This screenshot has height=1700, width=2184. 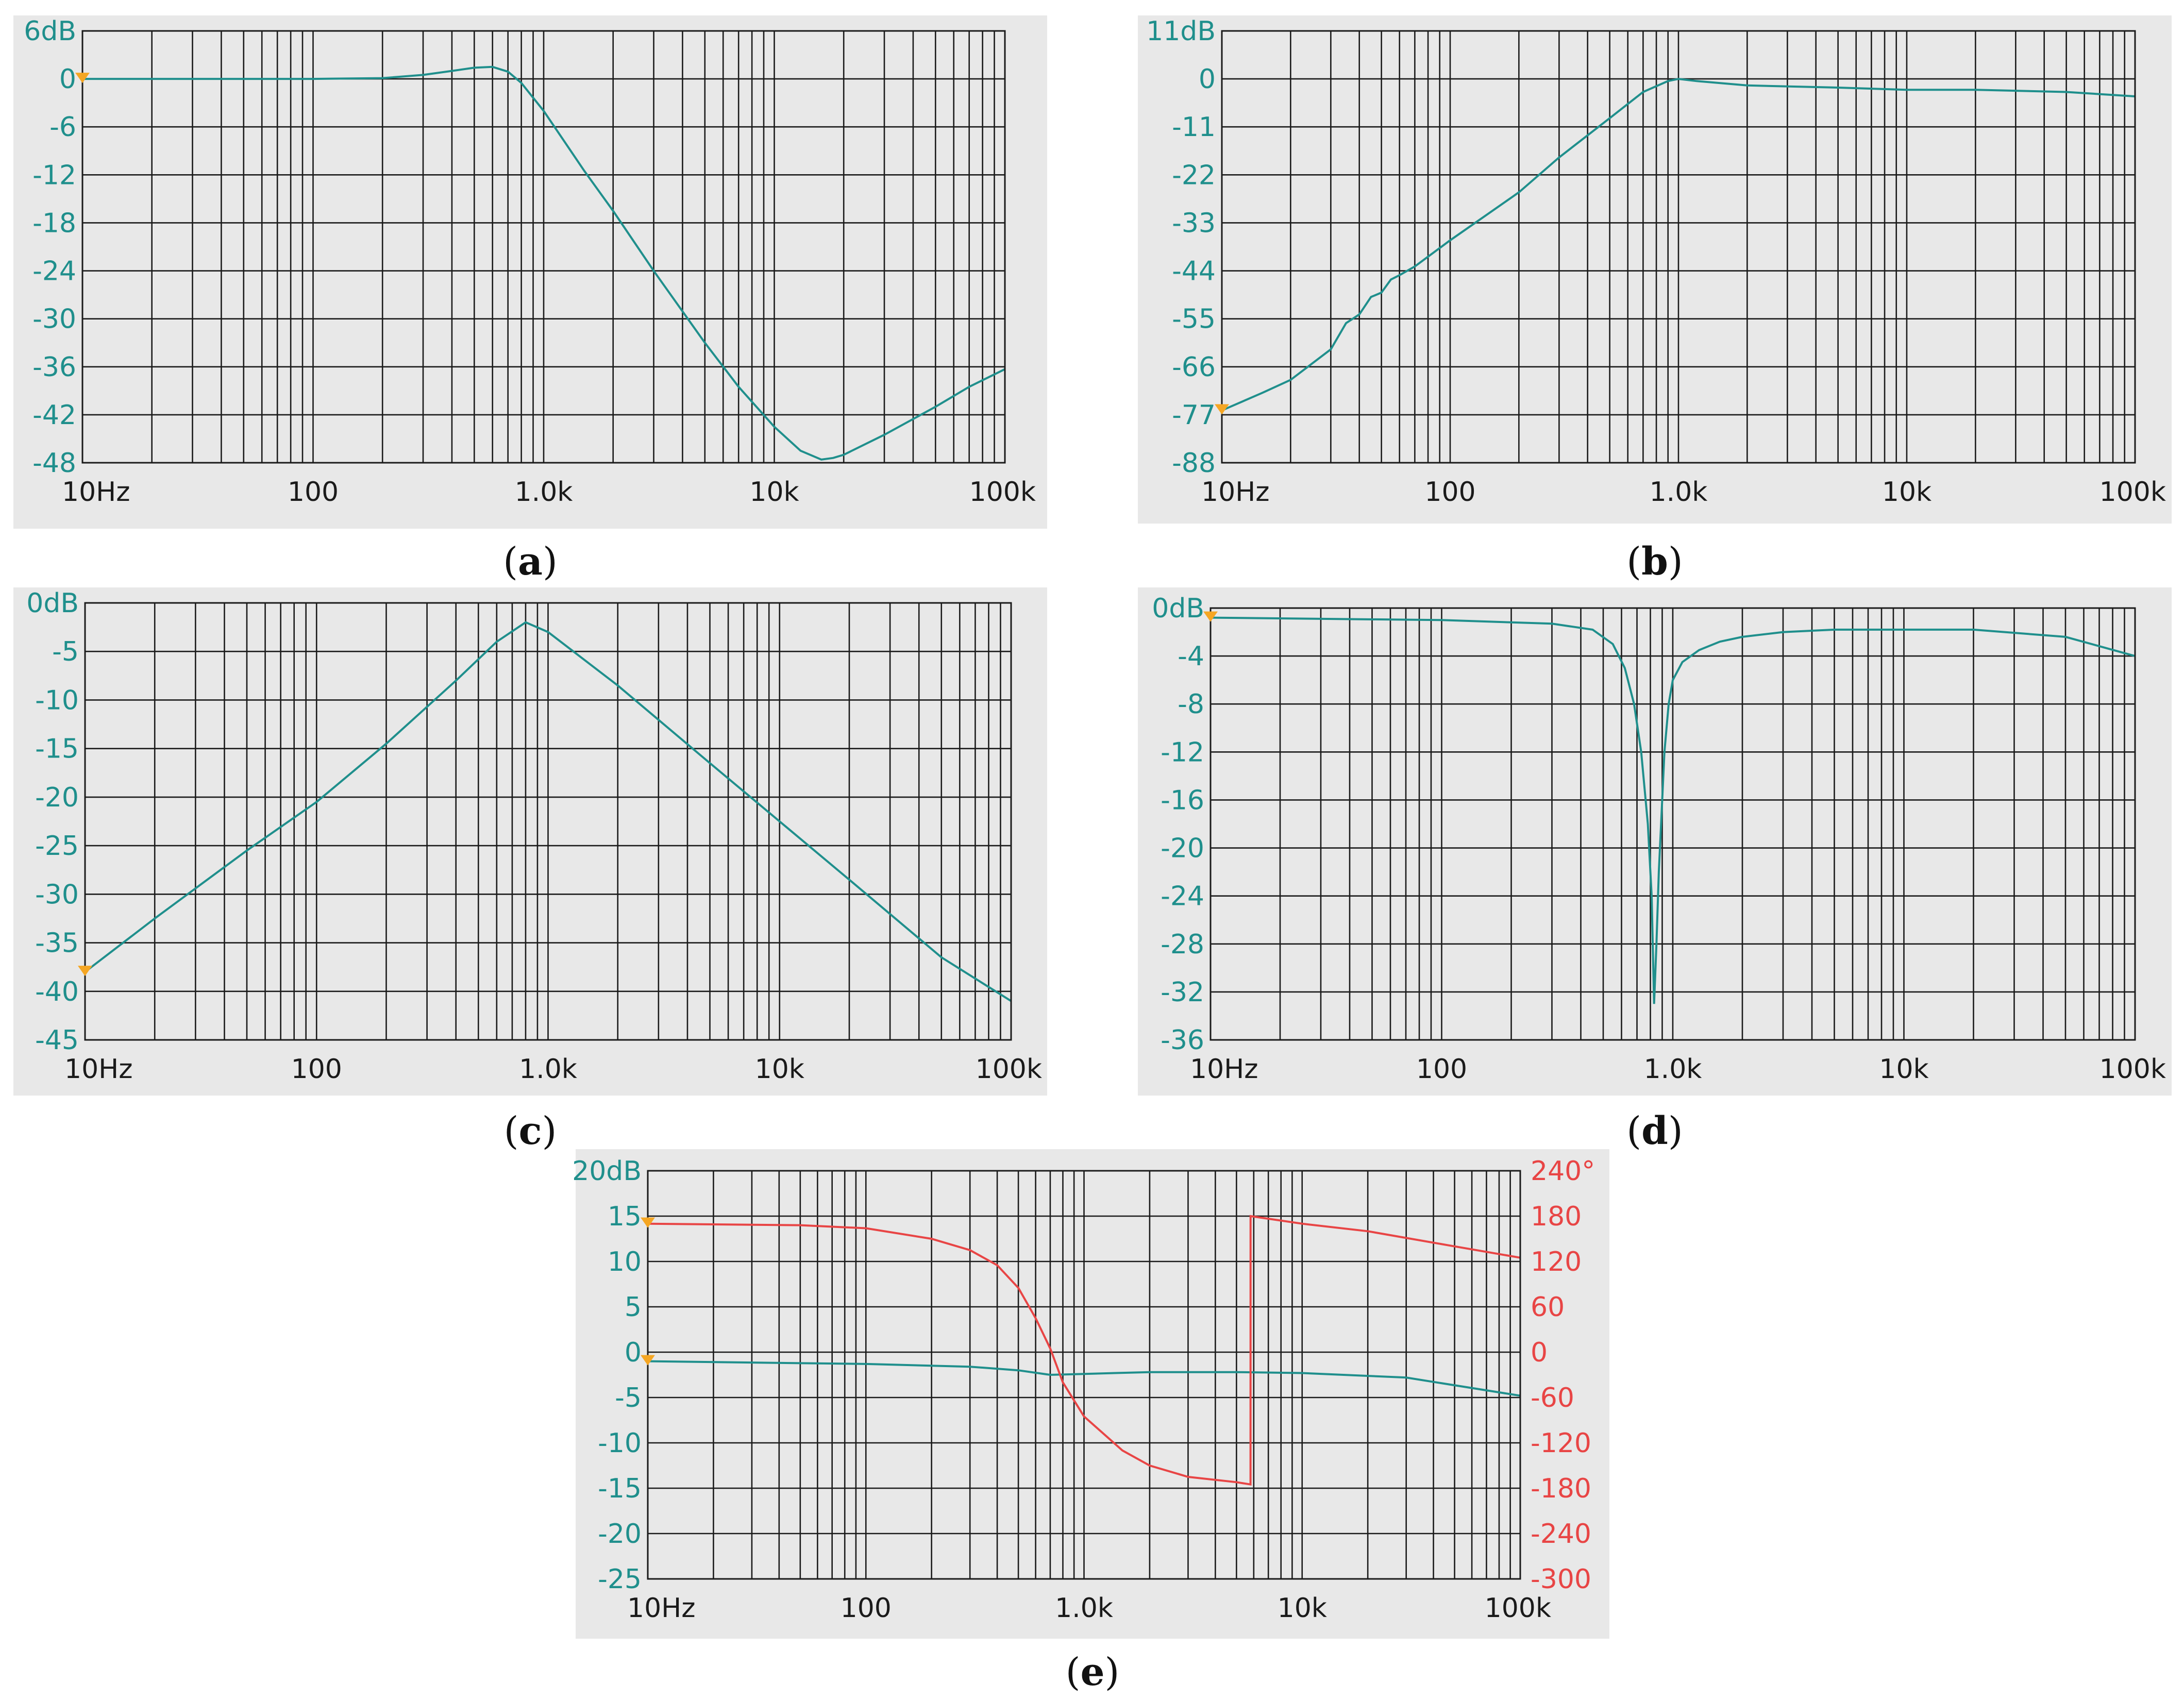 I want to click on panel-e-ytick-label: -5, so click(x=629, y=1398).